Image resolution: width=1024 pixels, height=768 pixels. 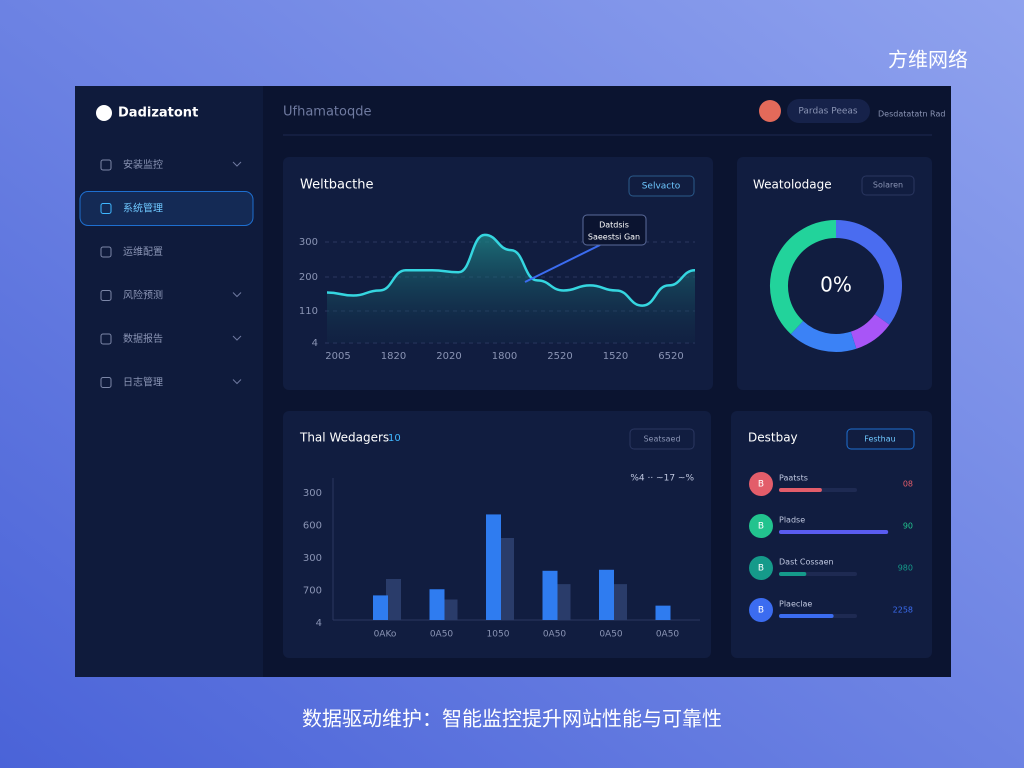 I want to click on nav-item: 日志管理, so click(x=143, y=382).